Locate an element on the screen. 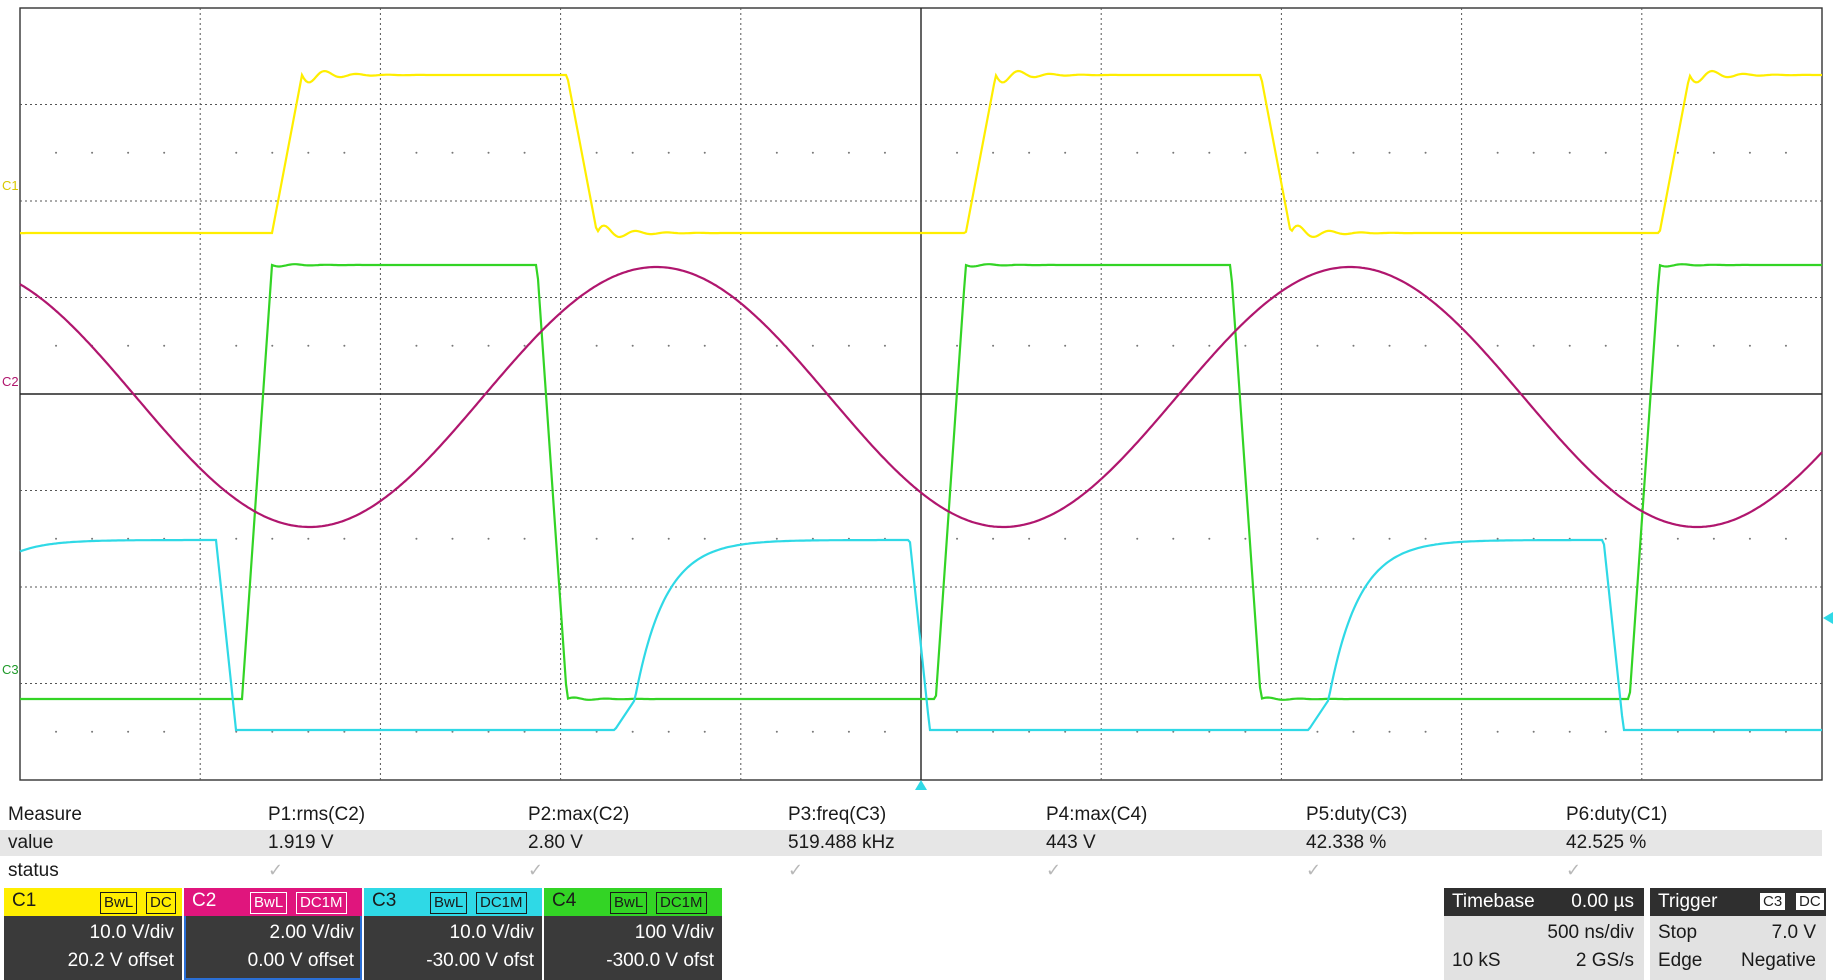  param-name-p5: P5:duty(C3) is located at coordinates (1357, 814).